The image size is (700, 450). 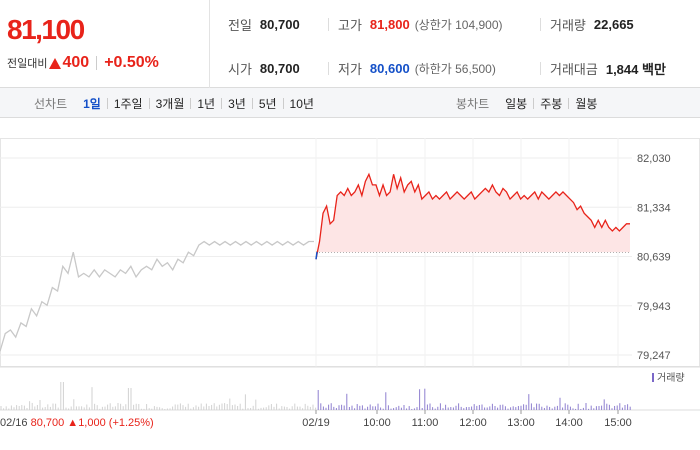 I want to click on tab-candle-1: 주봉, so click(x=551, y=103).